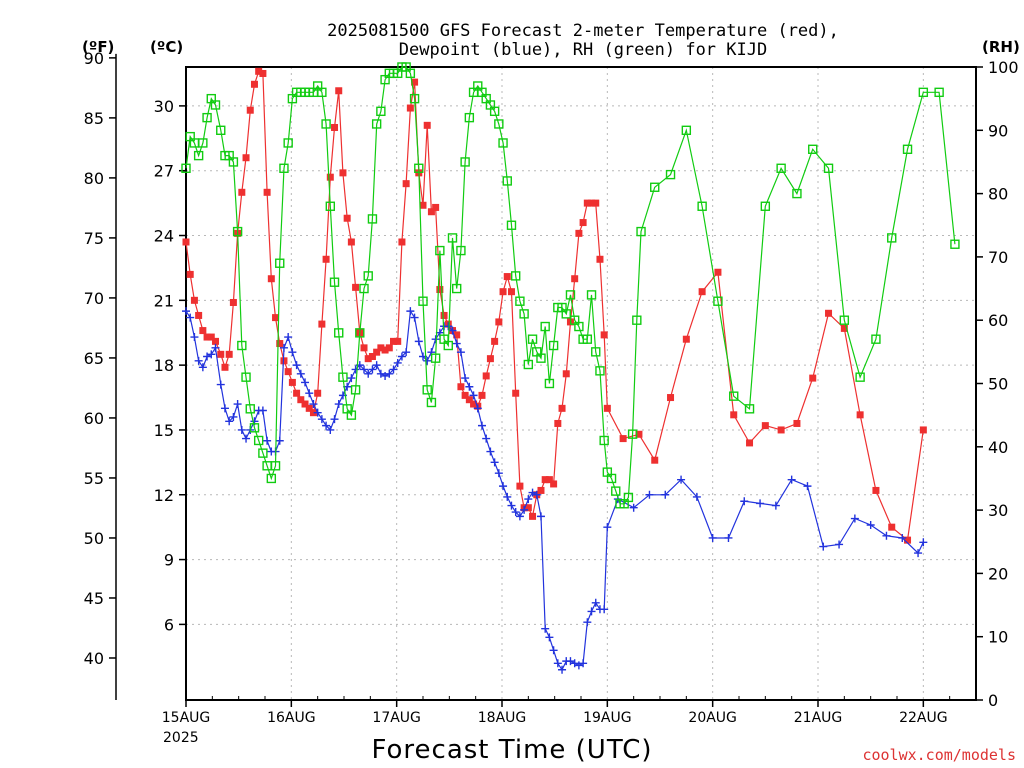 This screenshot has height=768, width=1024. I want to click on x-tick-label: 17AUG, so click(396, 718).